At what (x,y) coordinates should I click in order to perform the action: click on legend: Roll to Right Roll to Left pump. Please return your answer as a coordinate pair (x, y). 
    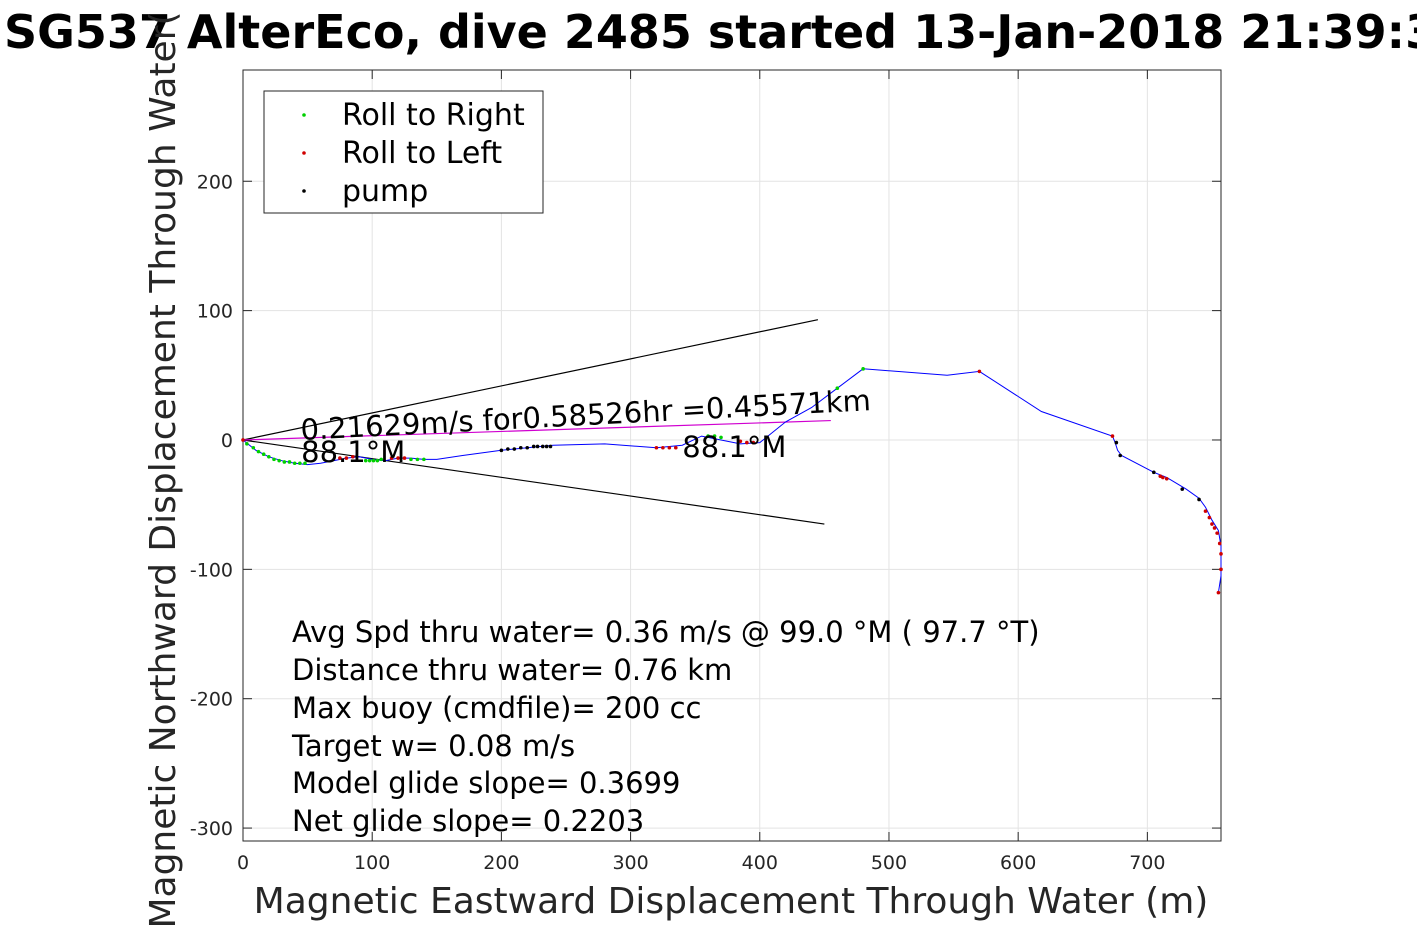
    Looking at the image, I should click on (403, 152).